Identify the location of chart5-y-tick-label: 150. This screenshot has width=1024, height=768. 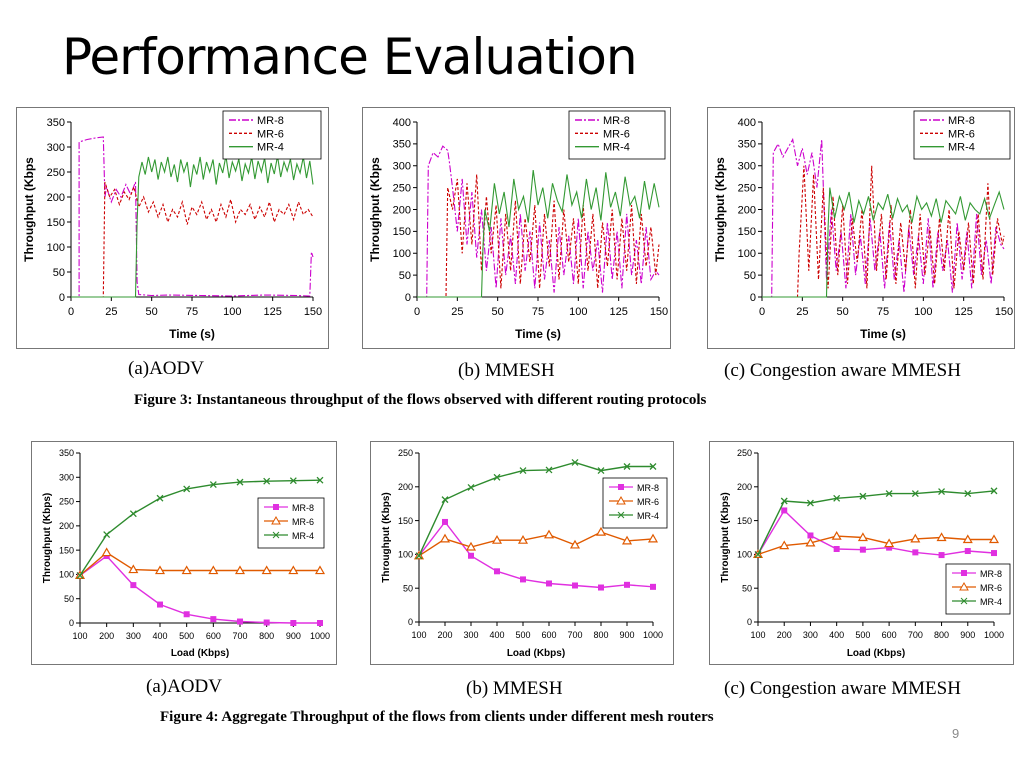
(405, 521).